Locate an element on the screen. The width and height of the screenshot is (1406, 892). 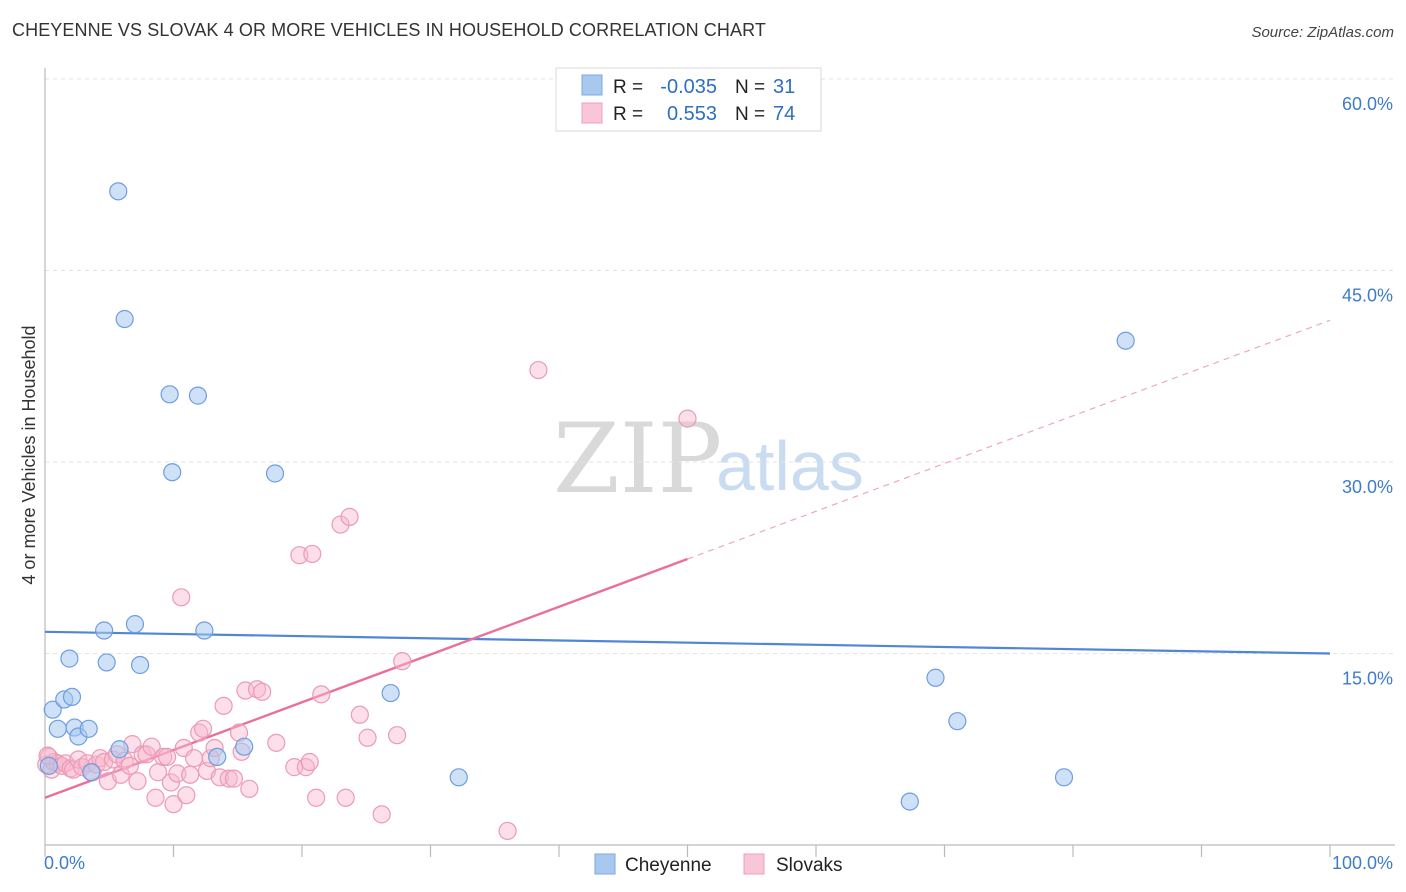
watermark-atlas: atlas is located at coordinates (790, 466).